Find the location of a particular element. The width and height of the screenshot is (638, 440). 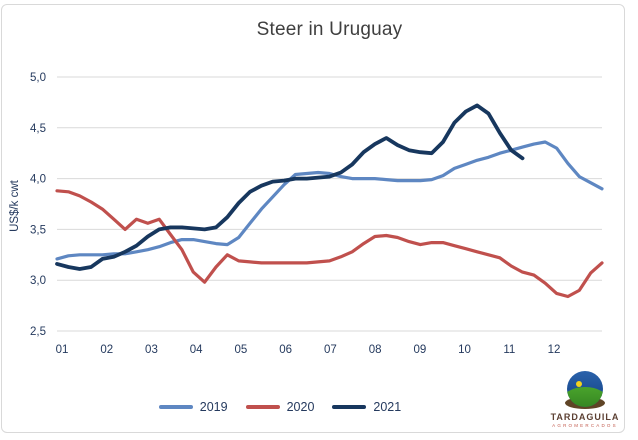

x-tick-label: 02 is located at coordinates (106, 350).